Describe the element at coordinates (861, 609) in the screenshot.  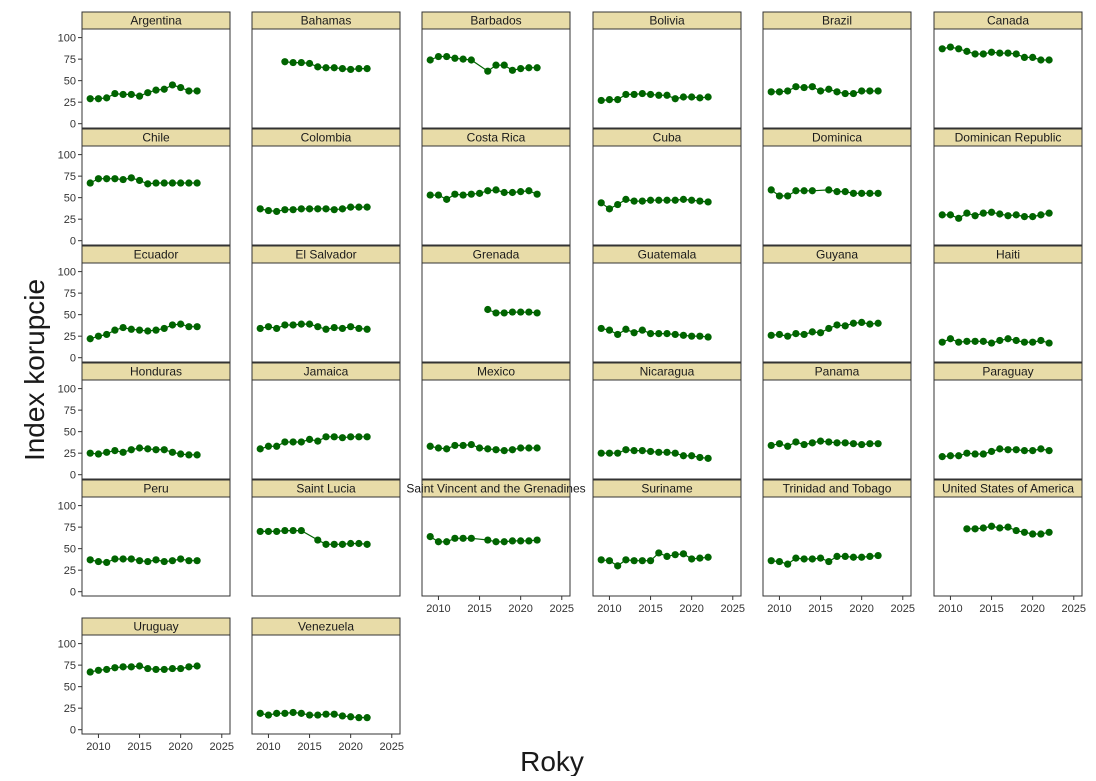
I see `x-tick-label: 2020` at that location.